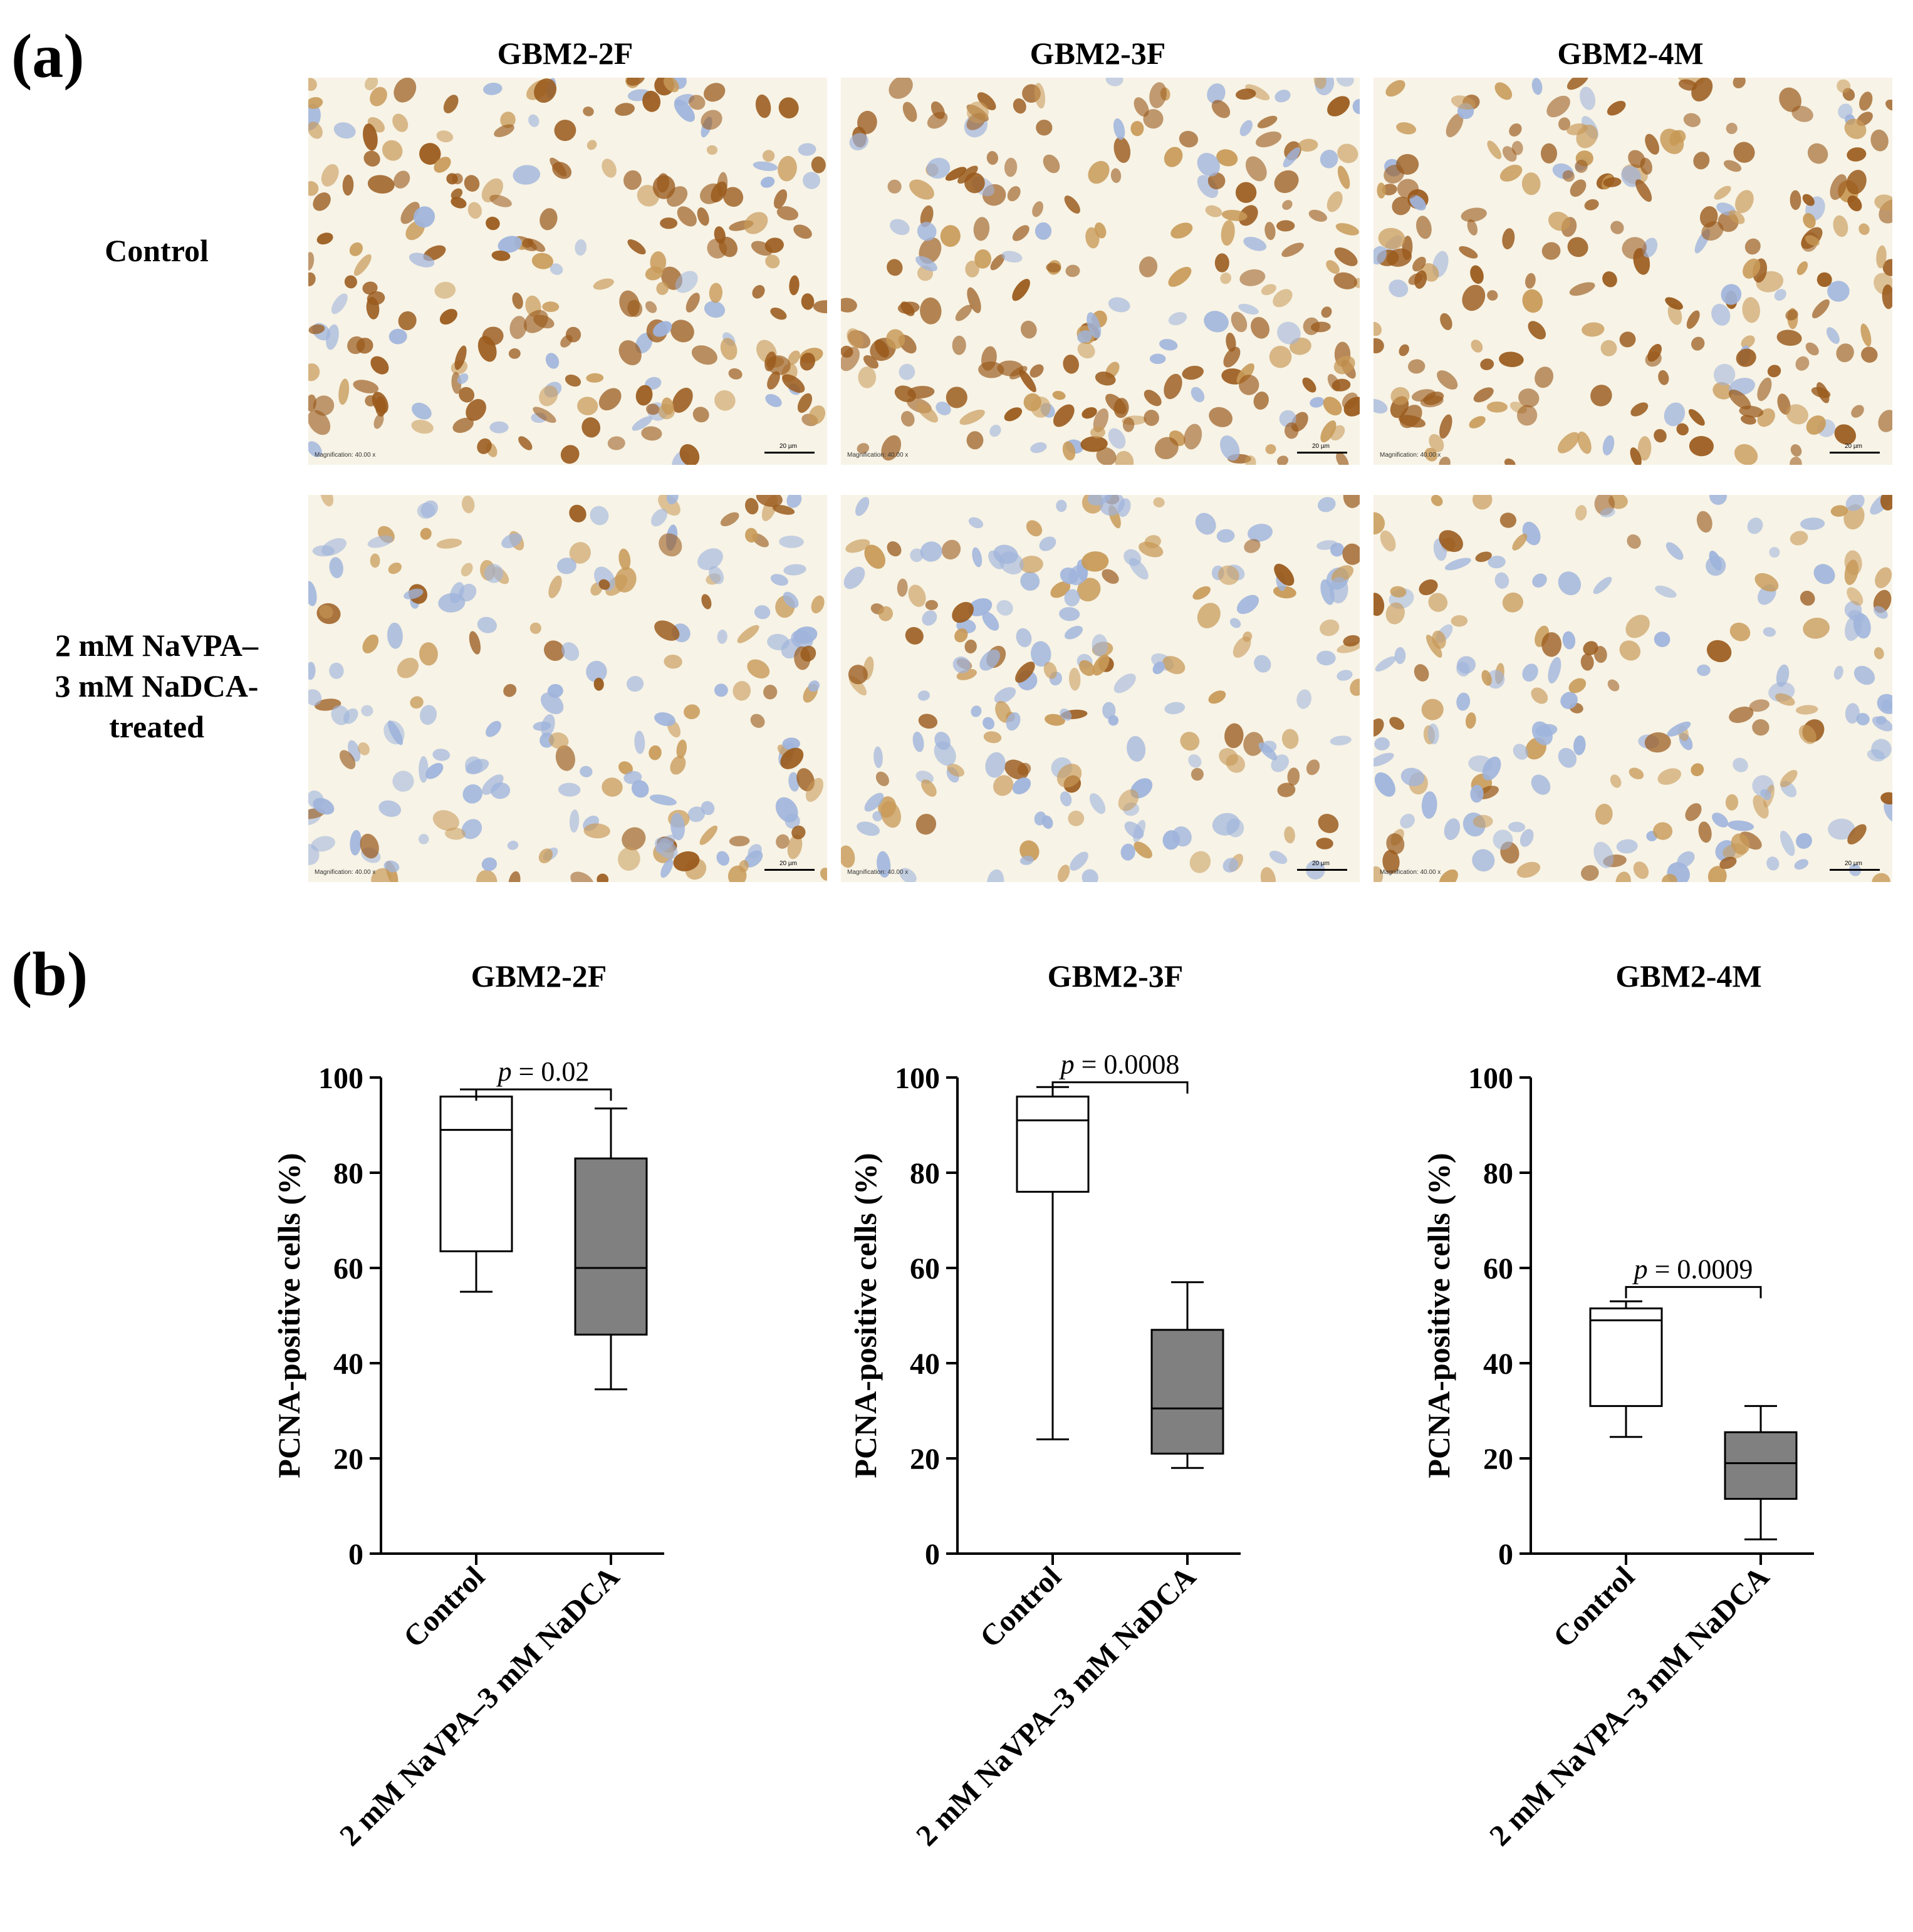 The image size is (1913, 1932). What do you see at coordinates (551, 1071) in the screenshot?
I see `p-value: = 0.02` at bounding box center [551, 1071].